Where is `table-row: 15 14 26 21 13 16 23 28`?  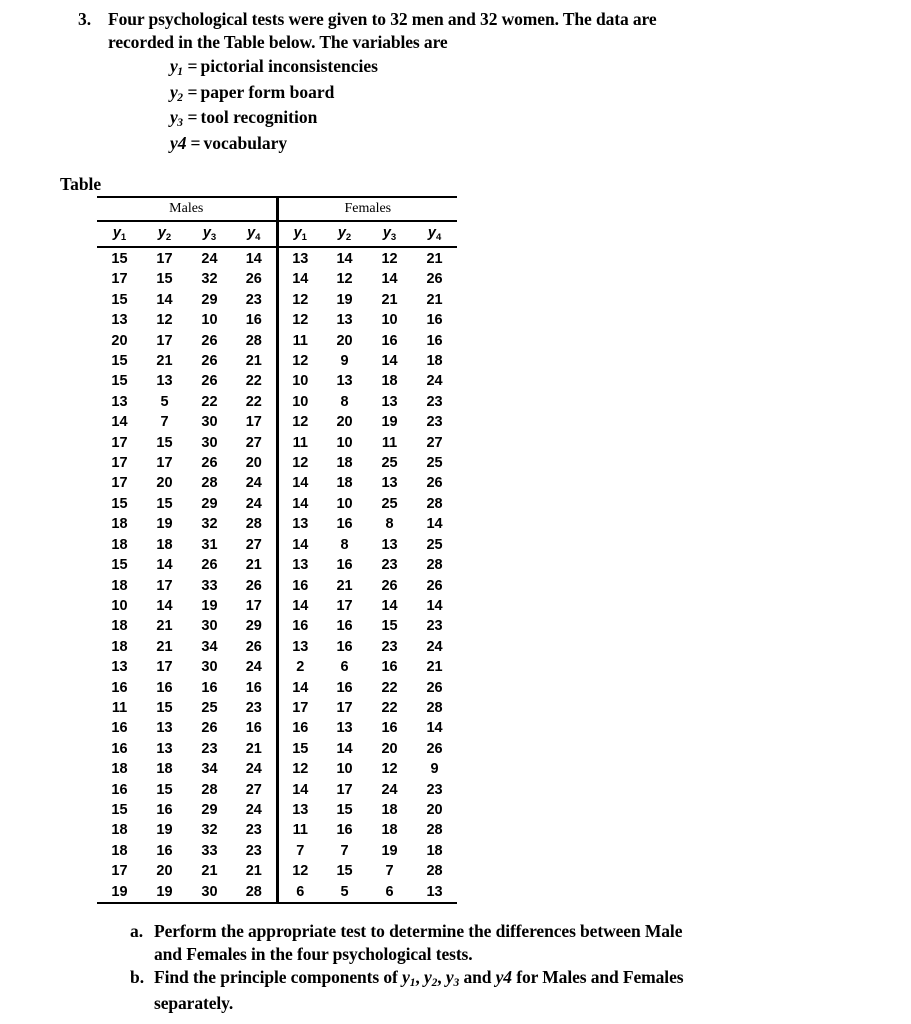 table-row: 15 14 26 21 13 16 23 28 is located at coordinates (277, 565).